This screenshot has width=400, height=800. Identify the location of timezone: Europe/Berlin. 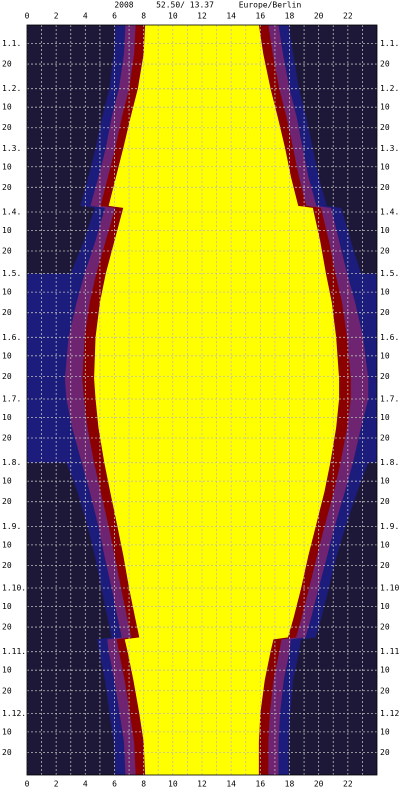
(270, 5).